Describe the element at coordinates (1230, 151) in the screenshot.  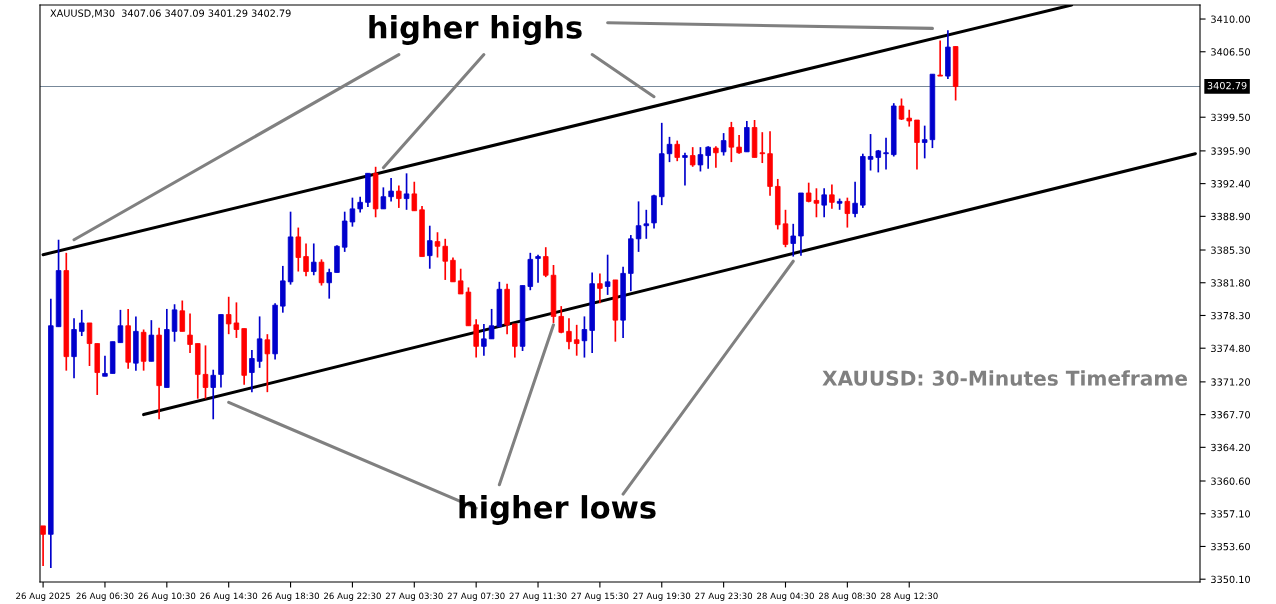
I see `y-tick-label: 3395.90` at that location.